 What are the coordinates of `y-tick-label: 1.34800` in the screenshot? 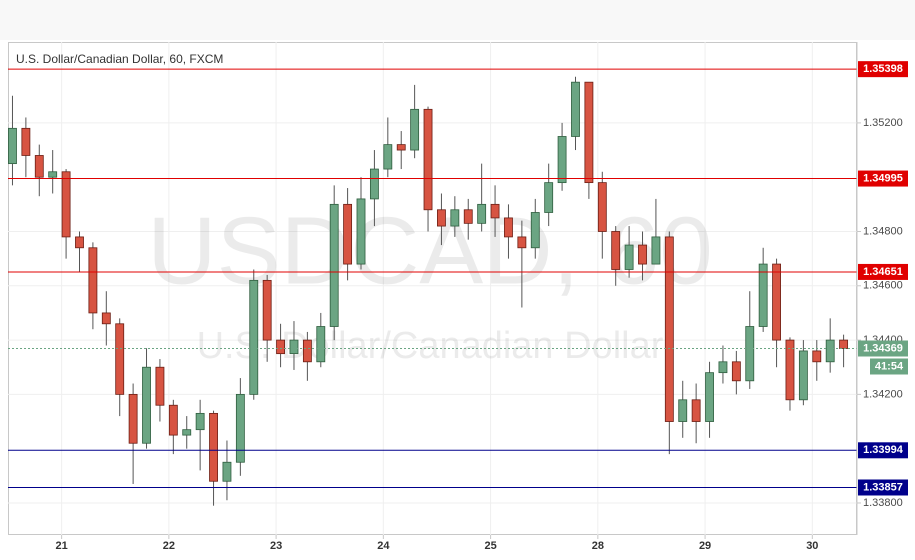 It's located at (883, 231).